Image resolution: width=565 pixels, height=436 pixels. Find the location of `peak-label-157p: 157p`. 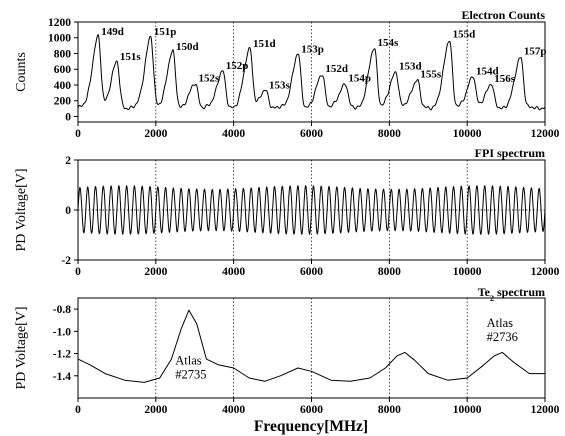

peak-label-157p: 157p is located at coordinates (535, 52).